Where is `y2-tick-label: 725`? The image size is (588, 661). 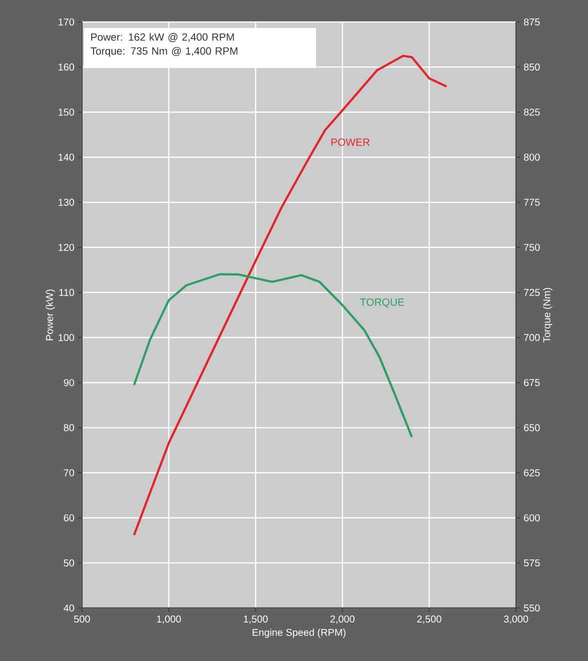 y2-tick-label: 725 is located at coordinates (532, 292).